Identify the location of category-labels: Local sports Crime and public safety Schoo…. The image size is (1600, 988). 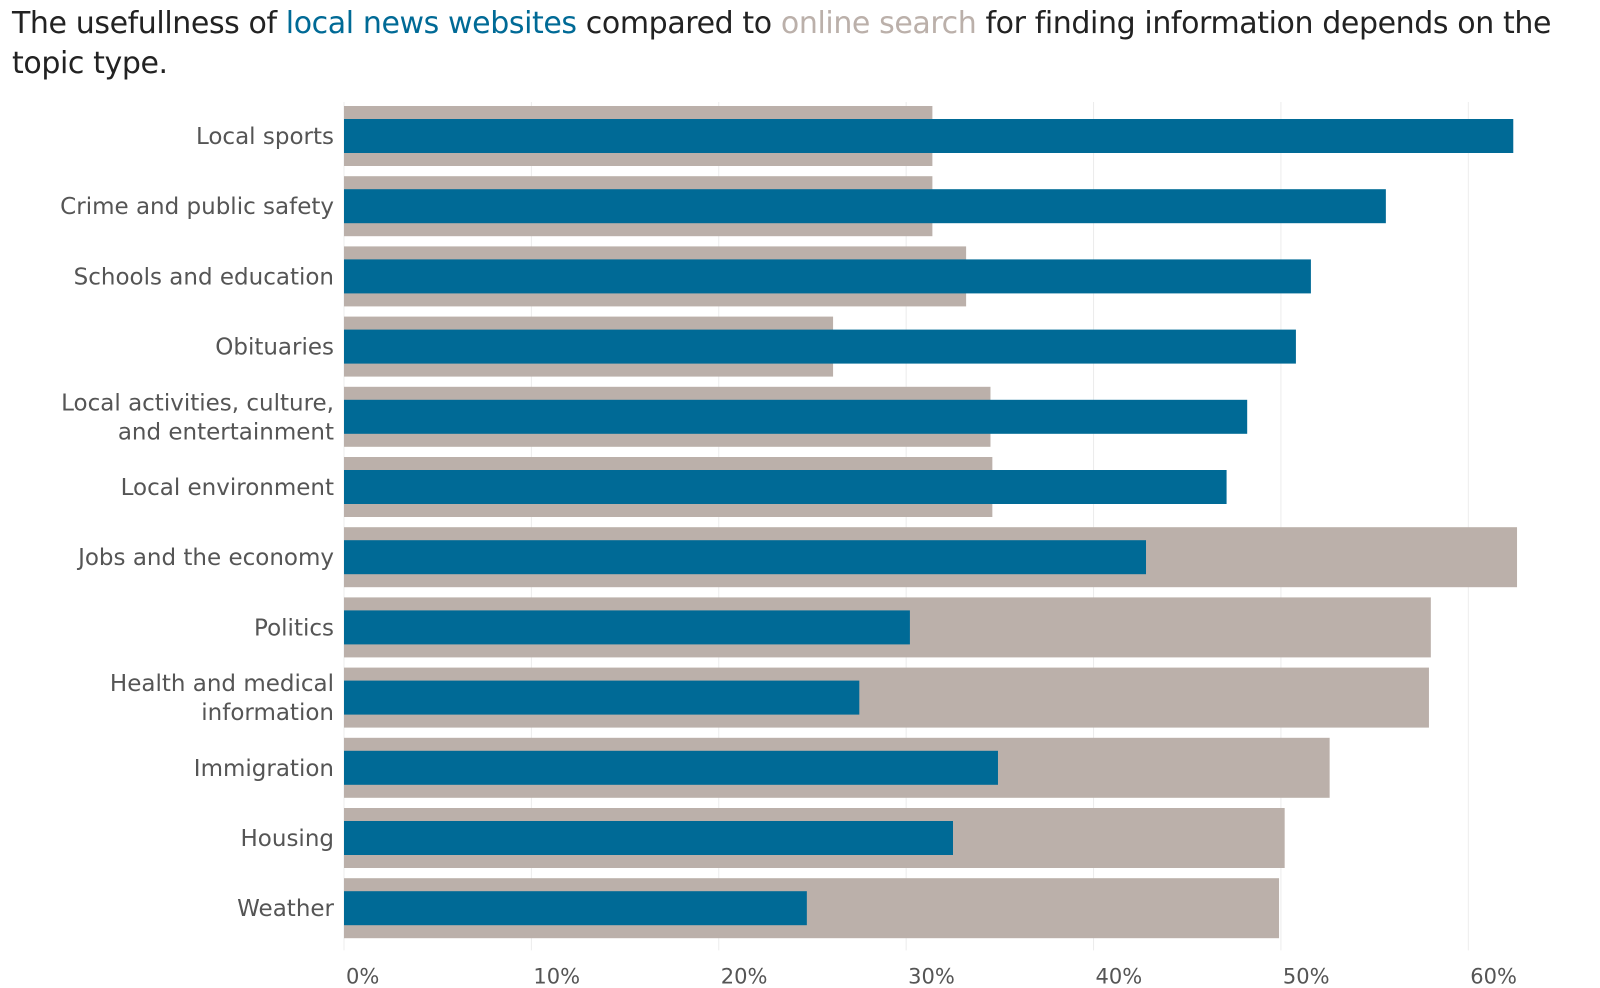
(197, 523).